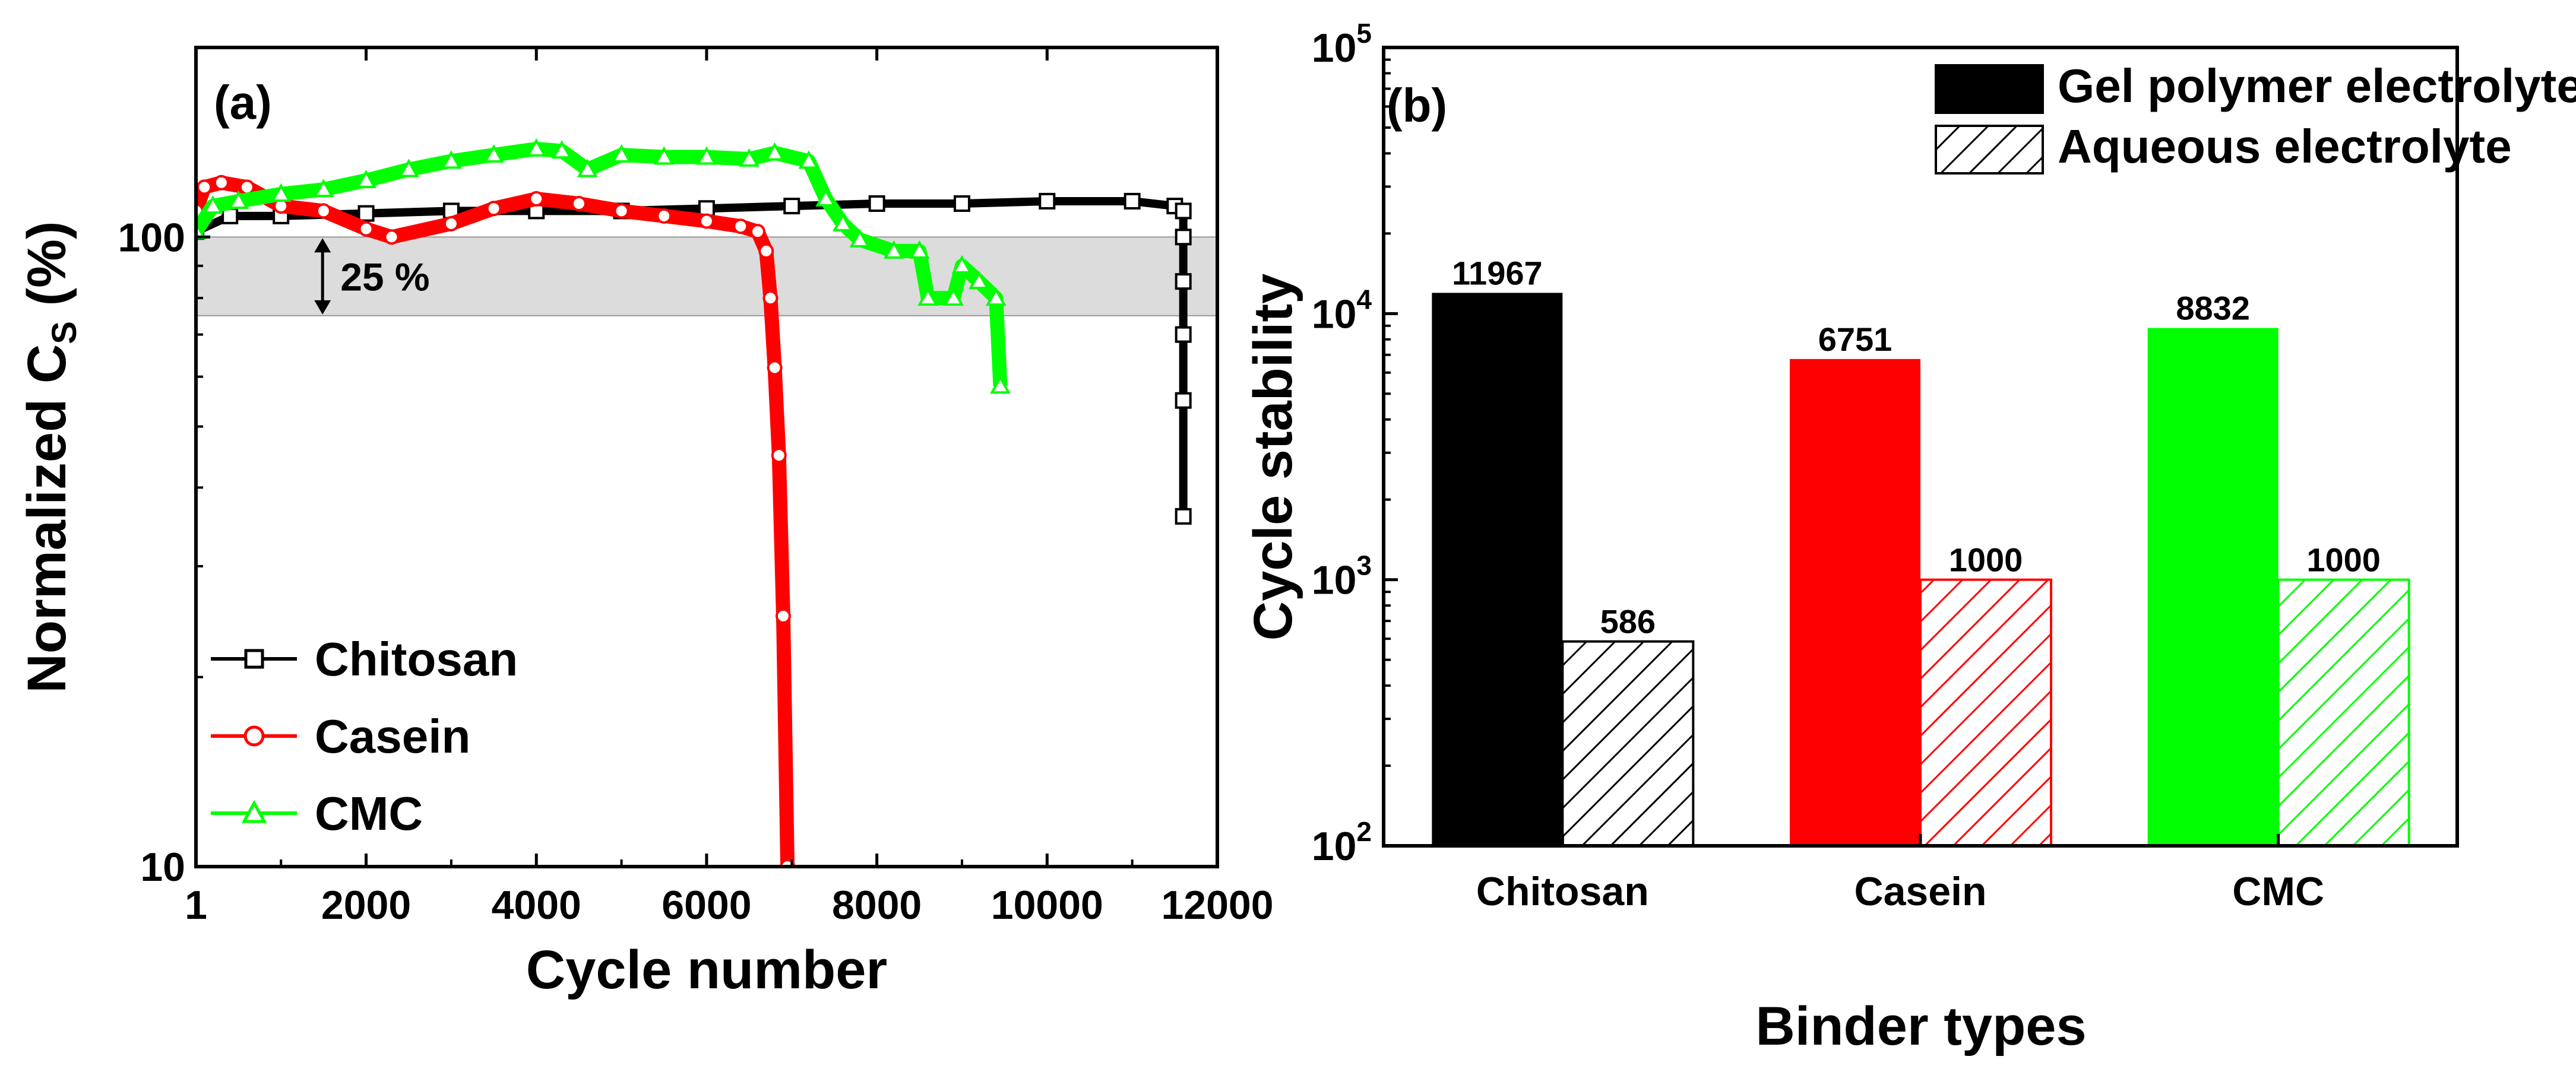 The width and height of the screenshot is (2576, 1088). What do you see at coordinates (317, 813) in the screenshot?
I see `a-legend-item-cmc: CMC` at bounding box center [317, 813].